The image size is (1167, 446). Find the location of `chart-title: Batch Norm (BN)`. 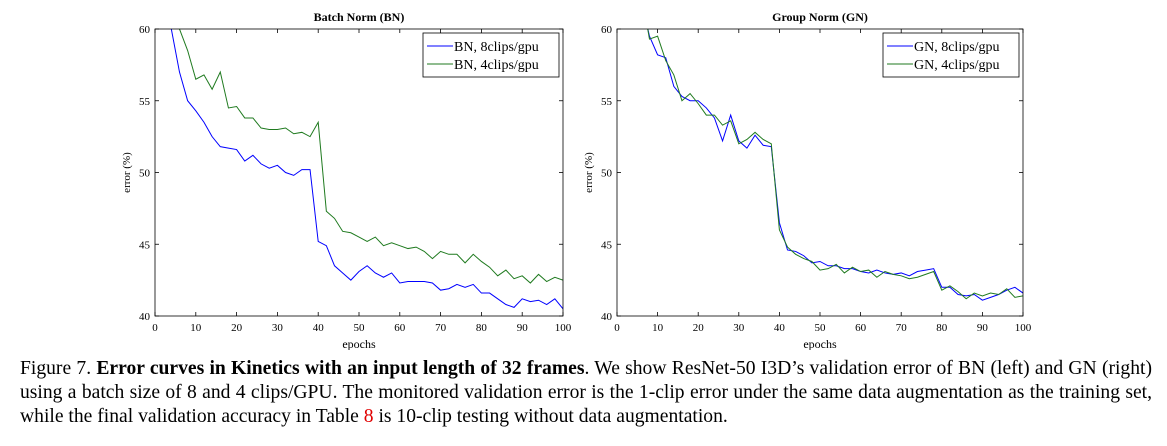

chart-title: Batch Norm (BN) is located at coordinates (359, 17).